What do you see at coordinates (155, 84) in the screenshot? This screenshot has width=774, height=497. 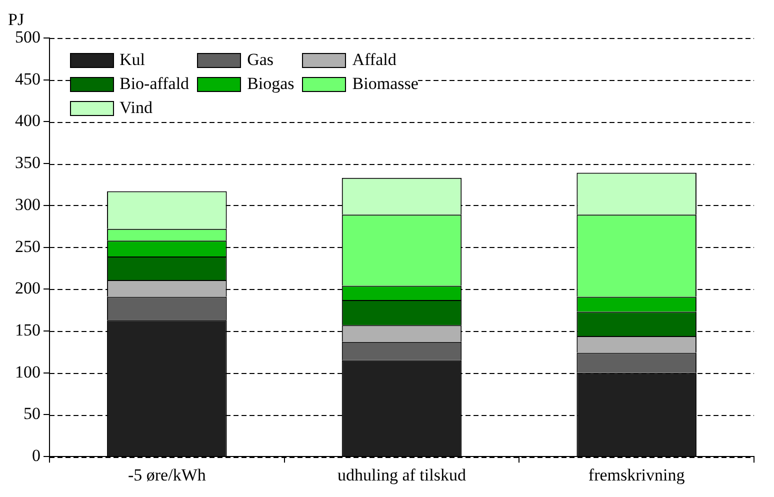 I see `legend-label: Bio-affald` at bounding box center [155, 84].